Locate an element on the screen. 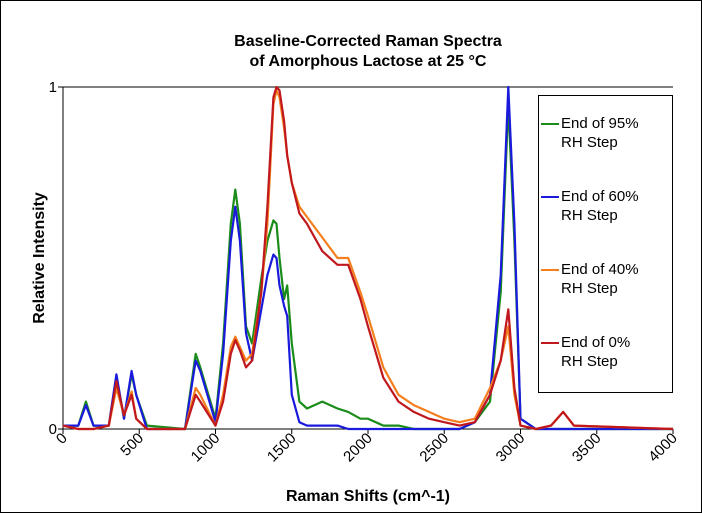 Image resolution: width=702 pixels, height=513 pixels. x-tick-label: 2500 is located at coordinates (434, 448).